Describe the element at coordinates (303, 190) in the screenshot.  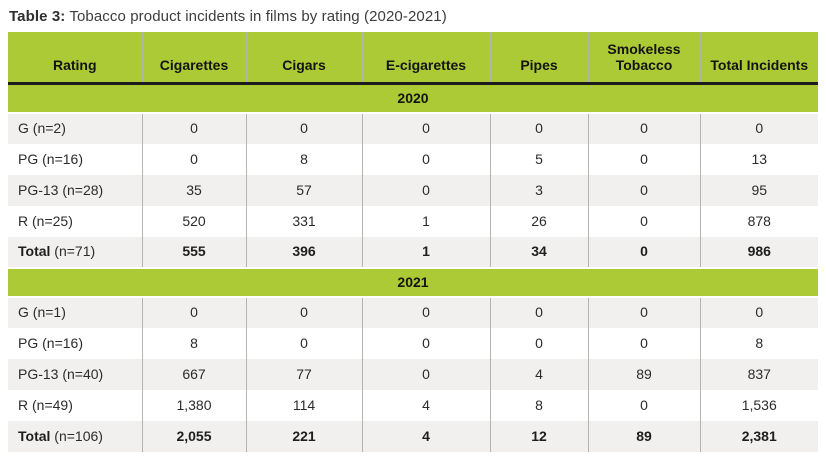
I see `value-cell: 57` at that location.